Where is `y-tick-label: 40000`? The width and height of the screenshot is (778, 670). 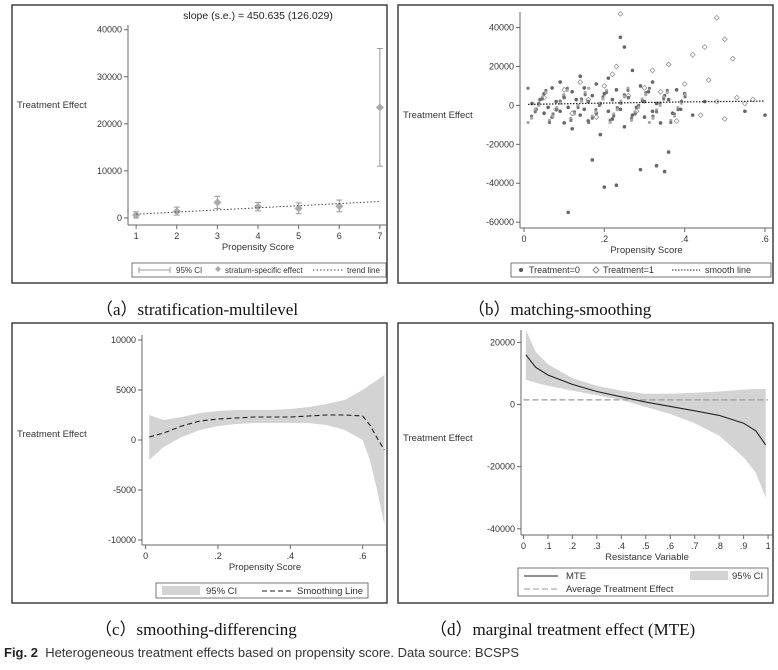 y-tick-label: 40000 is located at coordinates (109, 30).